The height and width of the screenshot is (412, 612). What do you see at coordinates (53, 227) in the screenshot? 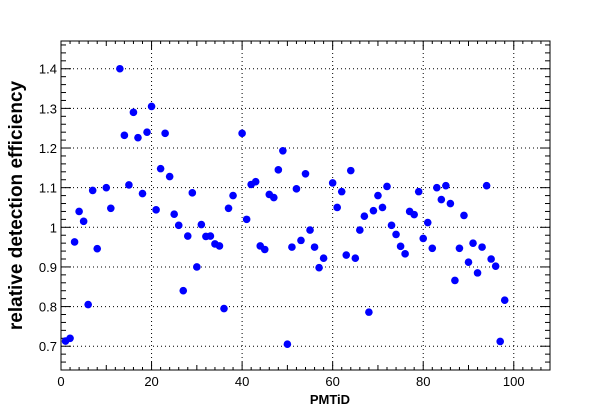
I see `y-tick-label: 1` at bounding box center [53, 227].